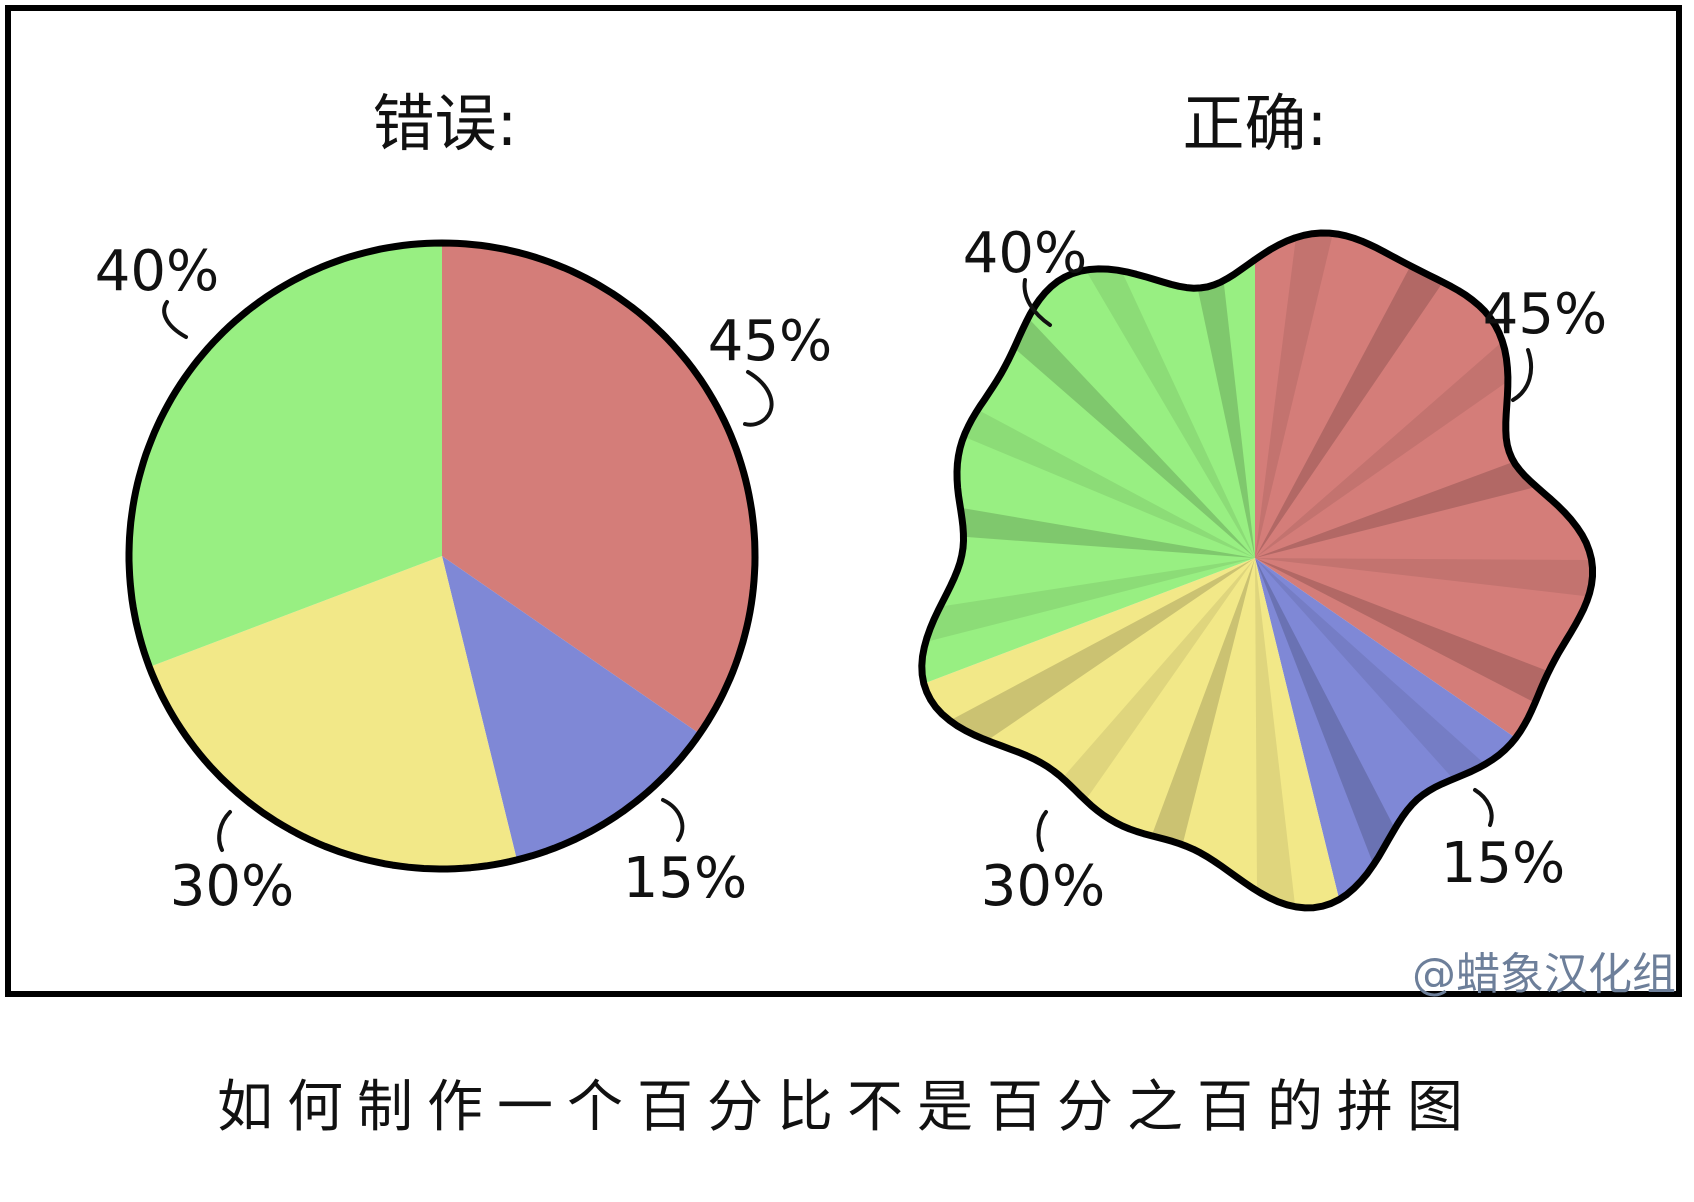  Describe the element at coordinates (175, 319) in the screenshot. I see `leader-line-40-left` at that location.